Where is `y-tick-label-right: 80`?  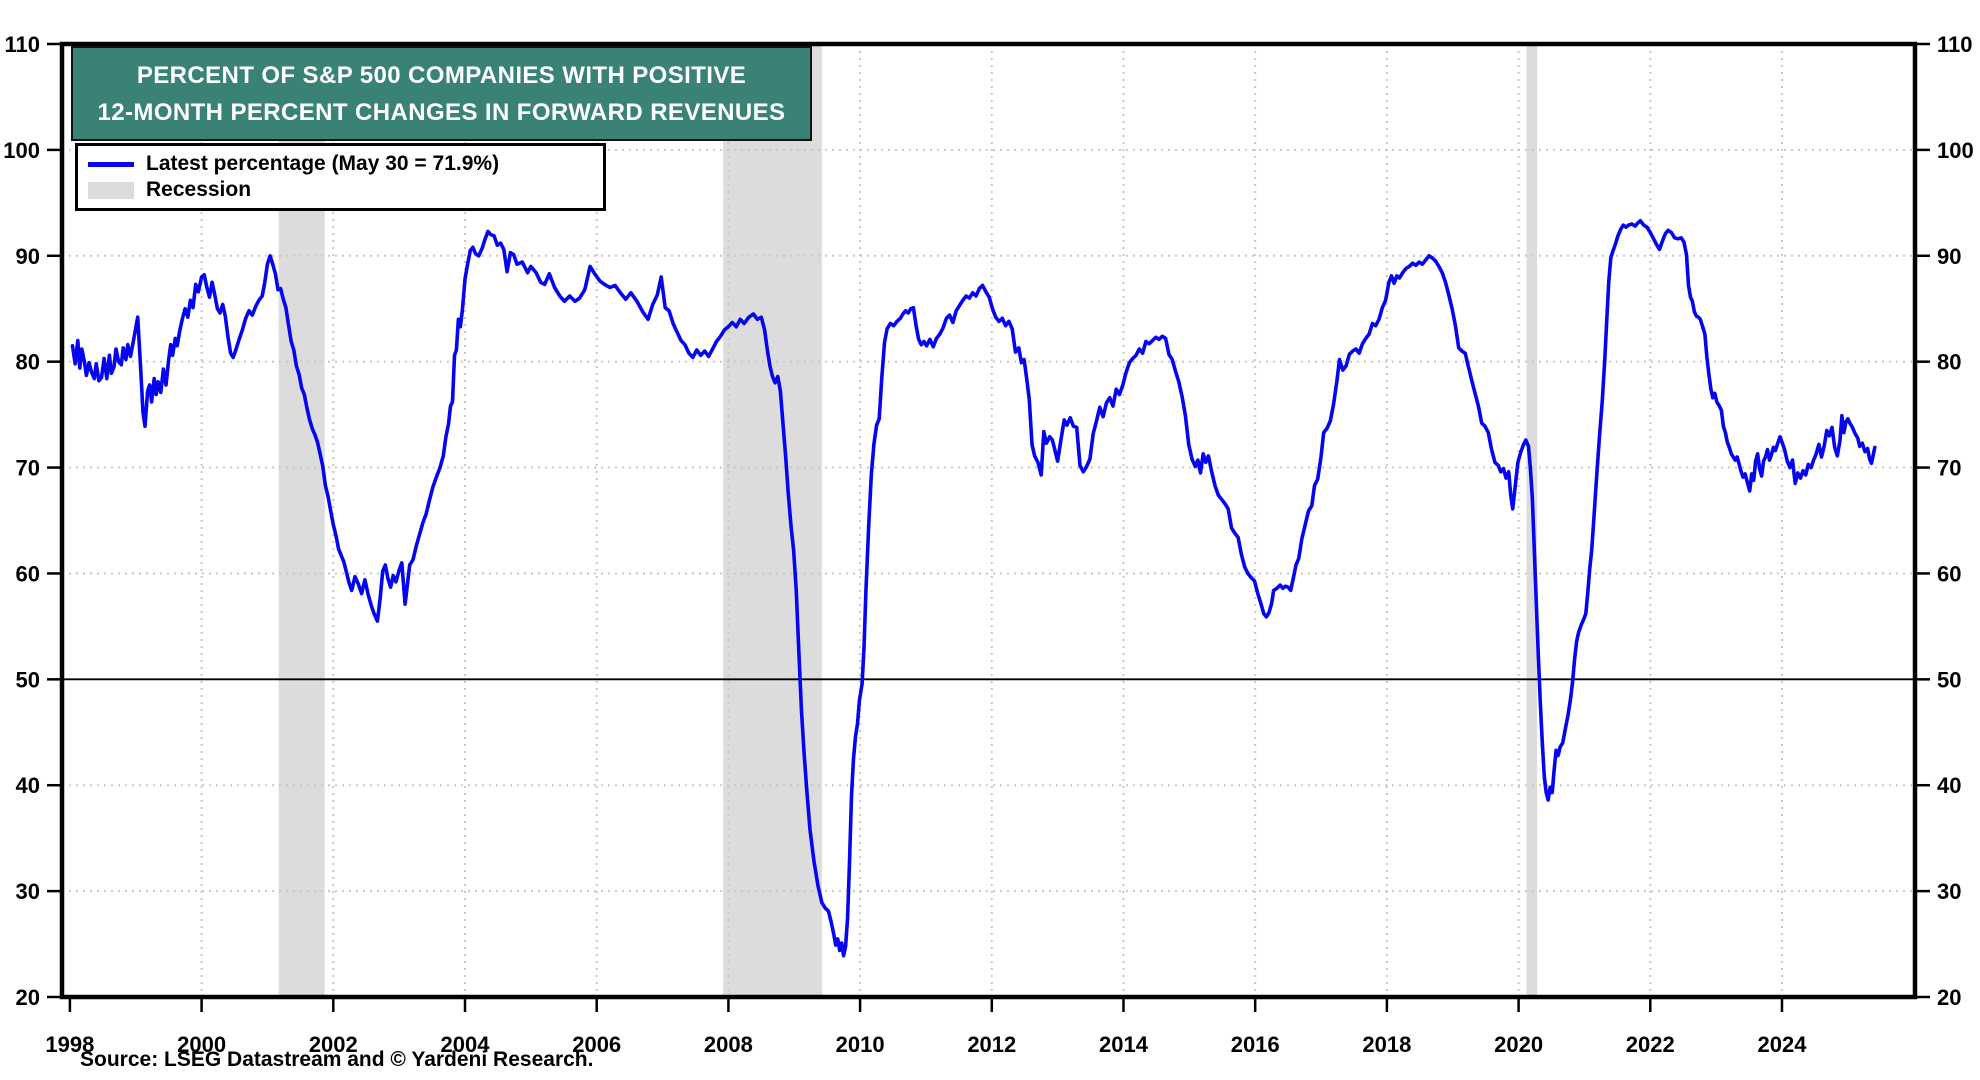 y-tick-label-right: 80 is located at coordinates (1949, 362).